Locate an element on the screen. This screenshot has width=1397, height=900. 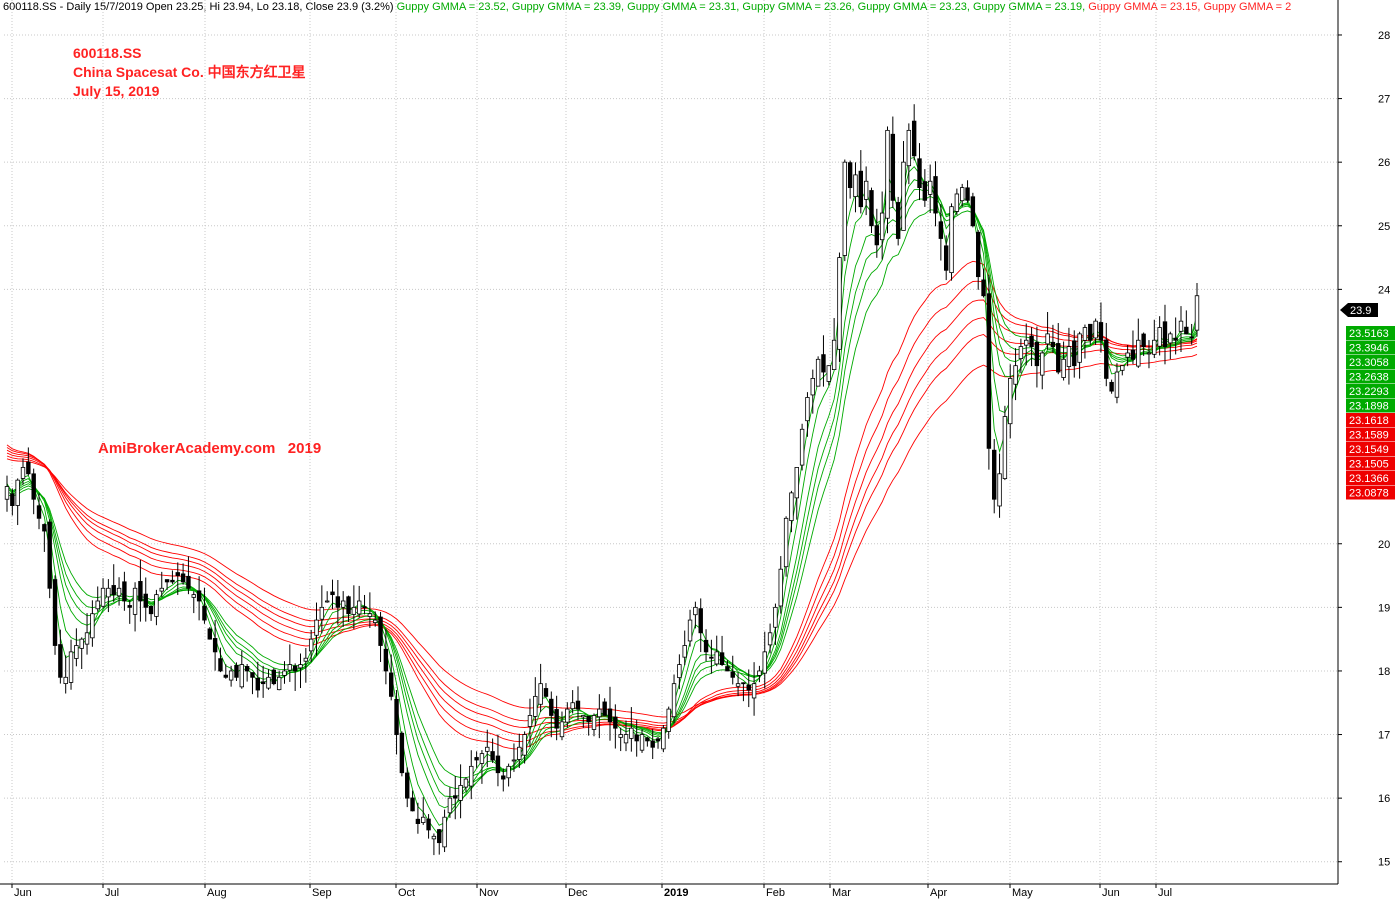
x-tick-label: Jul is located at coordinates (112, 893).